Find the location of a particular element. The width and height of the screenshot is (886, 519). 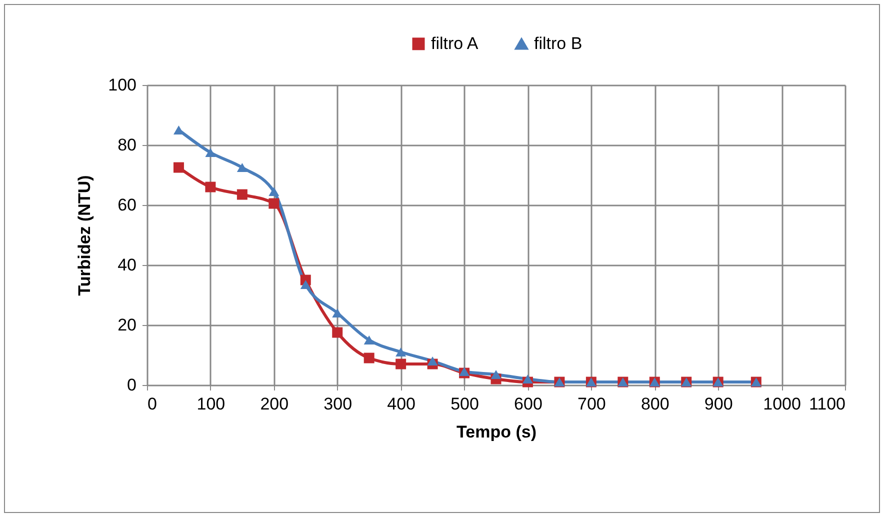

x-tick-label: 200 is located at coordinates (274, 404).